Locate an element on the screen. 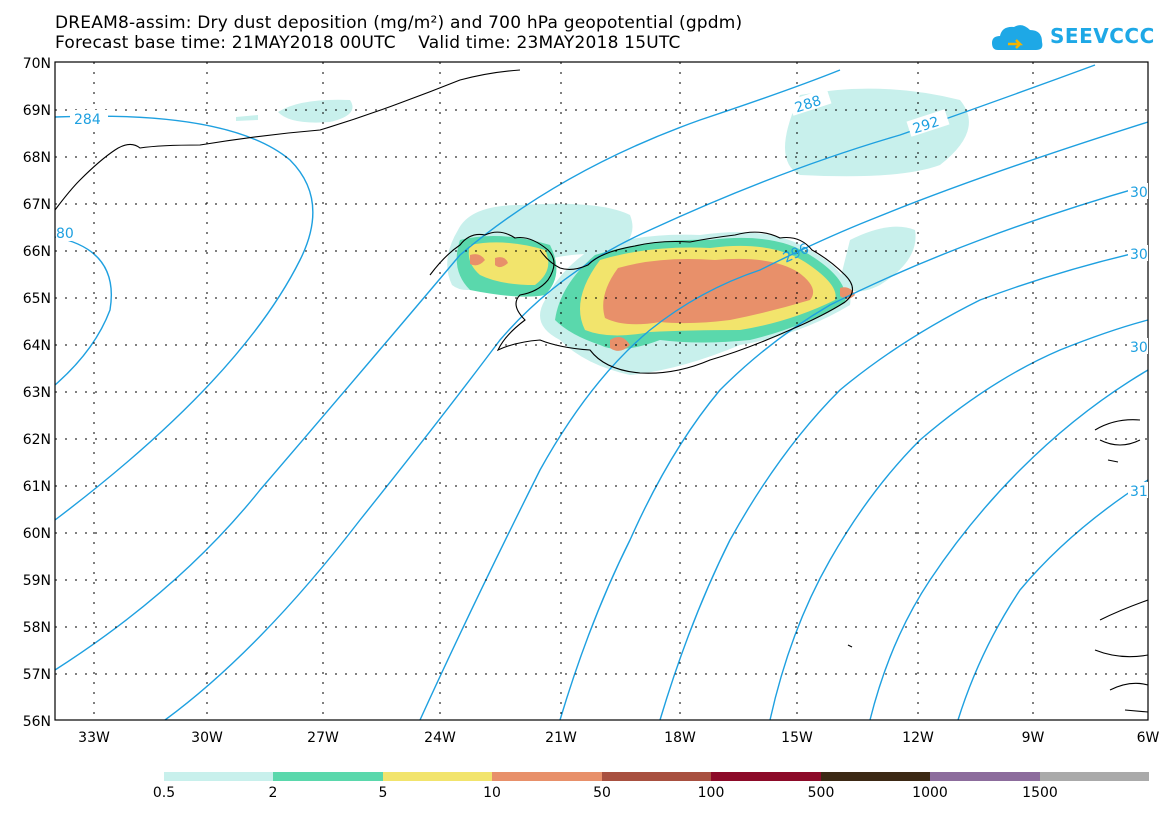 The width and height of the screenshot is (1175, 815). lat-label: 60N is located at coordinates (37, 534).